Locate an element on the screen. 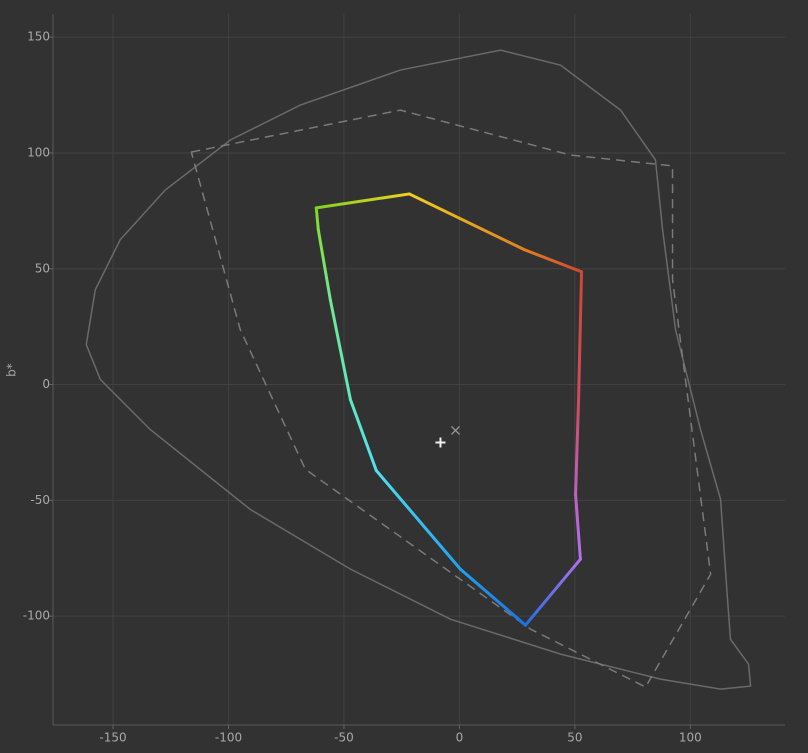 The image size is (808, 753). y-tick-label: 100 is located at coordinates (38, 152).